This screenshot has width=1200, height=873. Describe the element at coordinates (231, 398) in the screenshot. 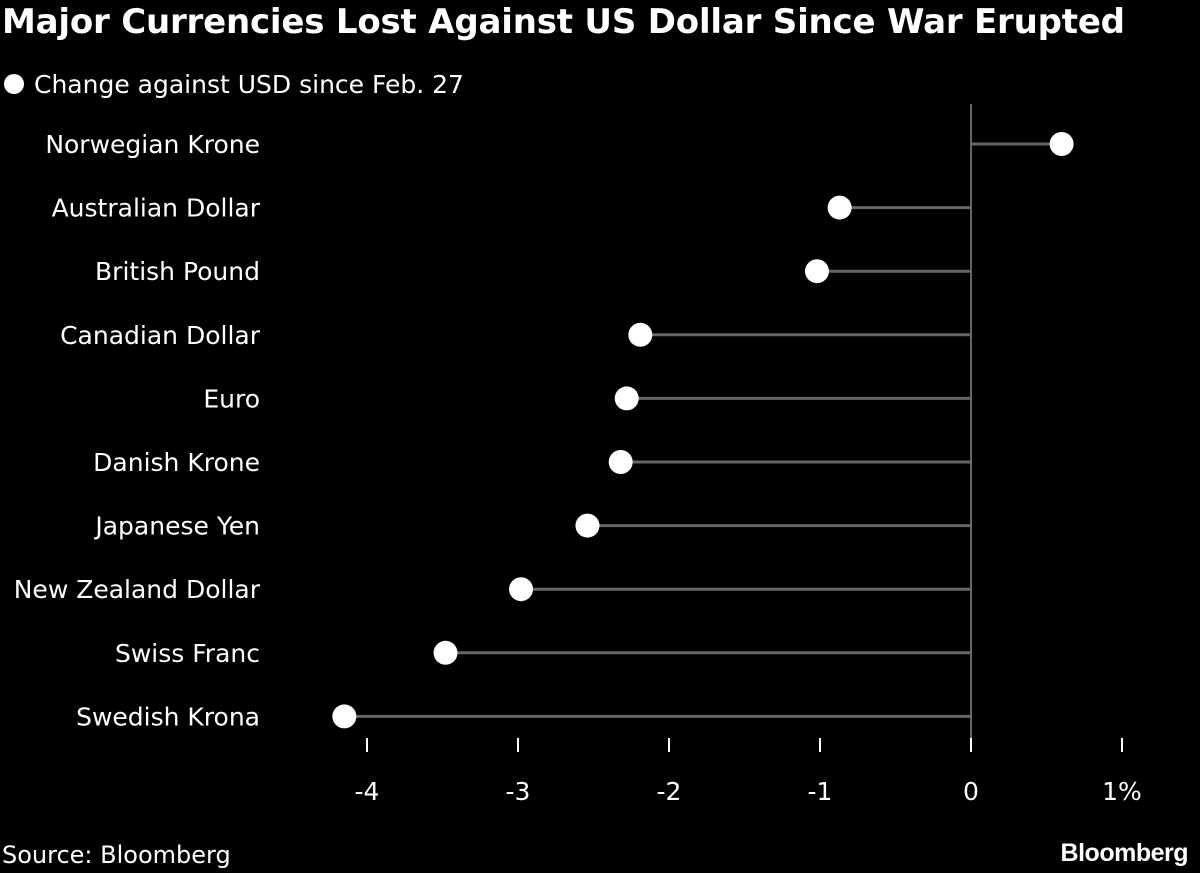

I see `category-label-4: Euro` at that location.